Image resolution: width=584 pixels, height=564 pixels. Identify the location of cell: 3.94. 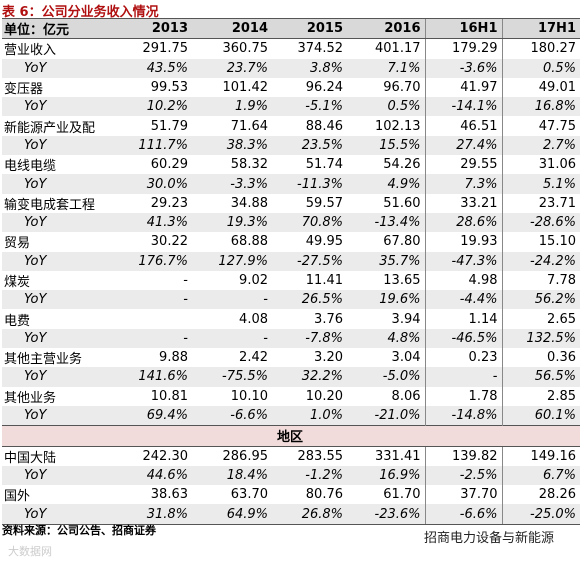
(406, 319).